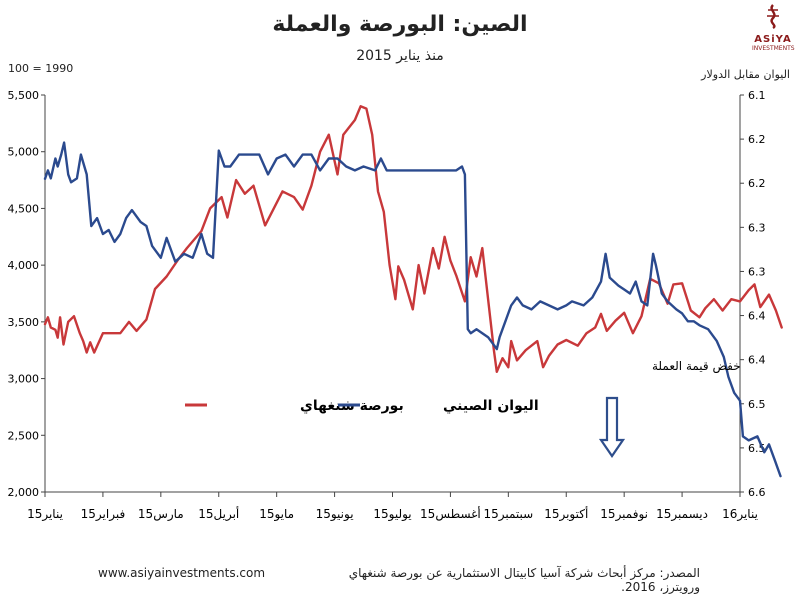 The height and width of the screenshot is (600, 800). I want to click on right-tick-label: 6.6, so click(757, 492).